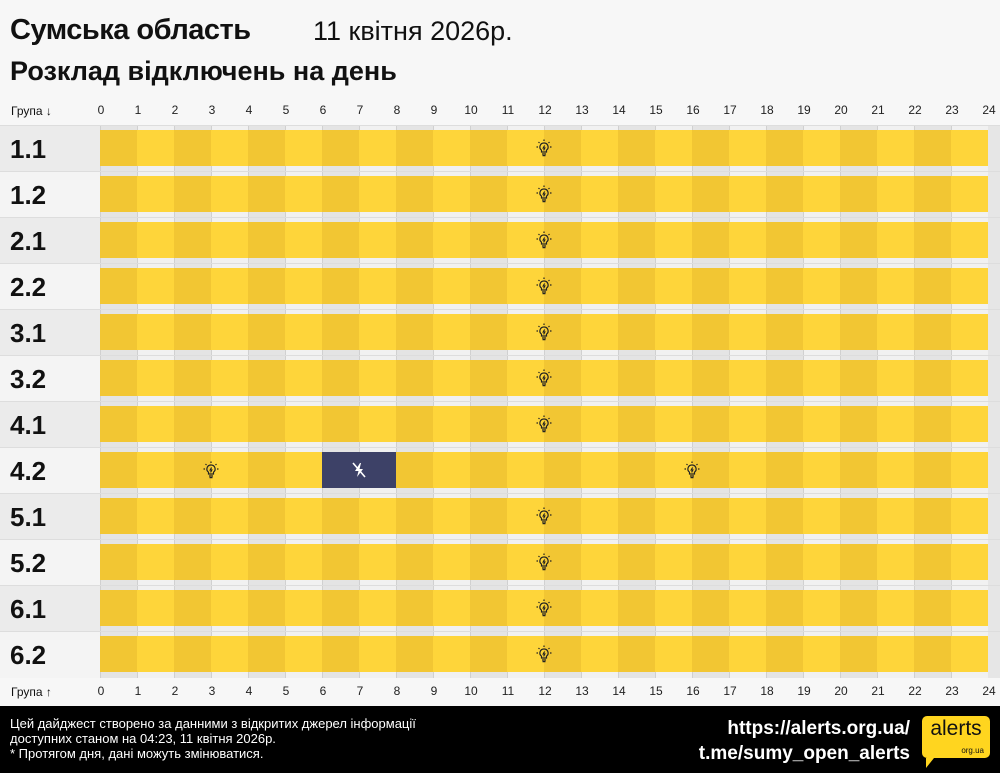  Describe the element at coordinates (956, 742) in the screenshot. I see `alerts-logo: alerts org.ua` at that location.